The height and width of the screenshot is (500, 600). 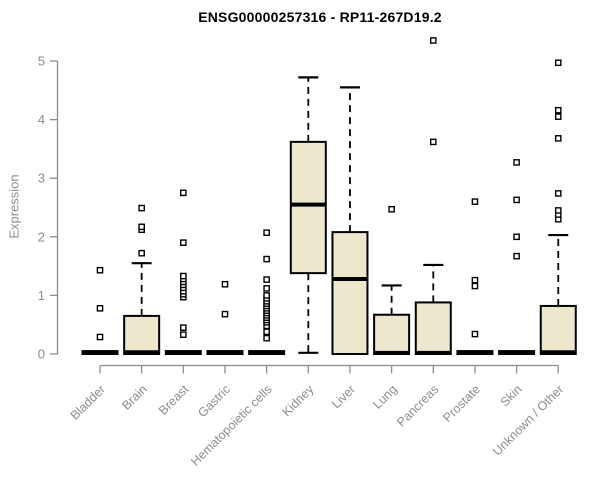 I want to click on x-tick-label: Gastric, so click(x=214, y=401).